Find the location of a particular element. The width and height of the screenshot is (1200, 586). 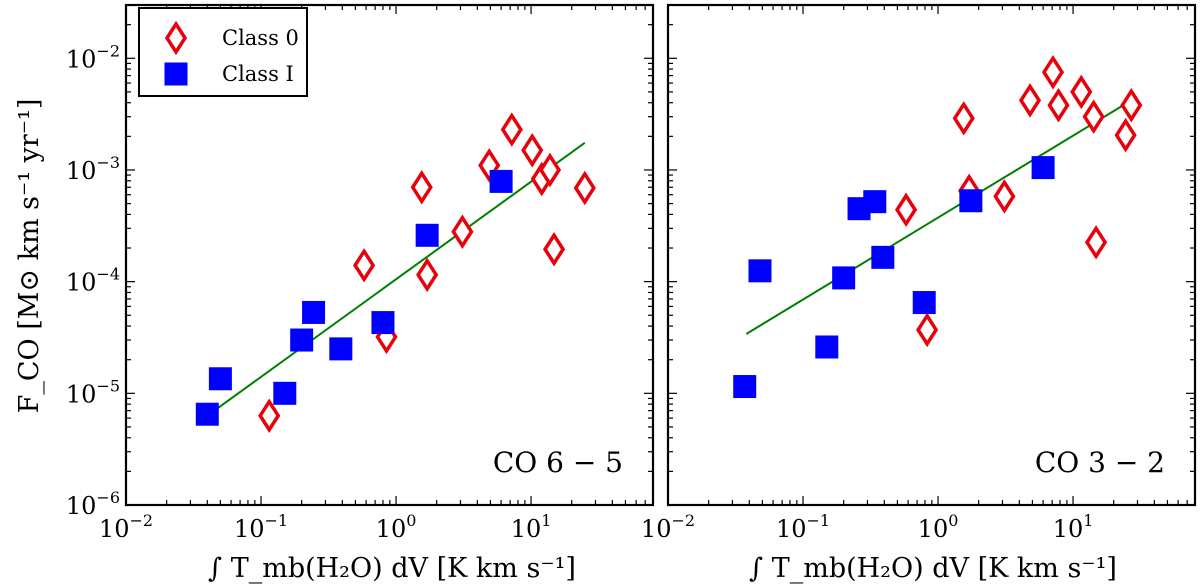

panel-label: CO 6 − 5 is located at coordinates (558, 462).